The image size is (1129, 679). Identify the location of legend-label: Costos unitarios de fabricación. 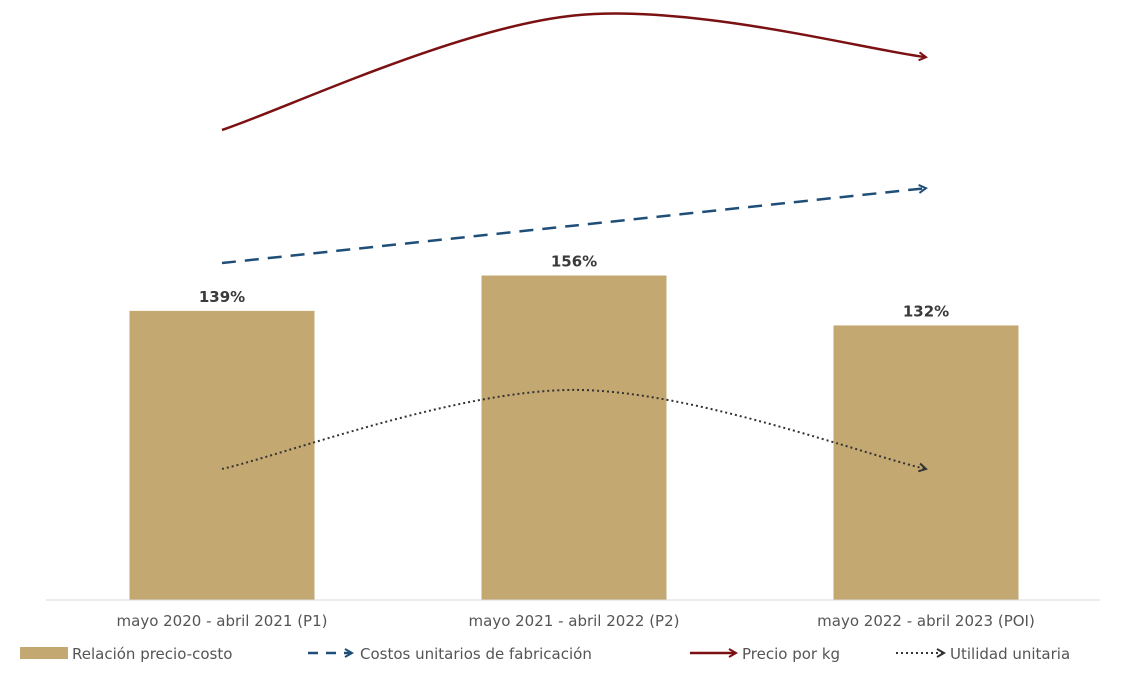
(476, 654).